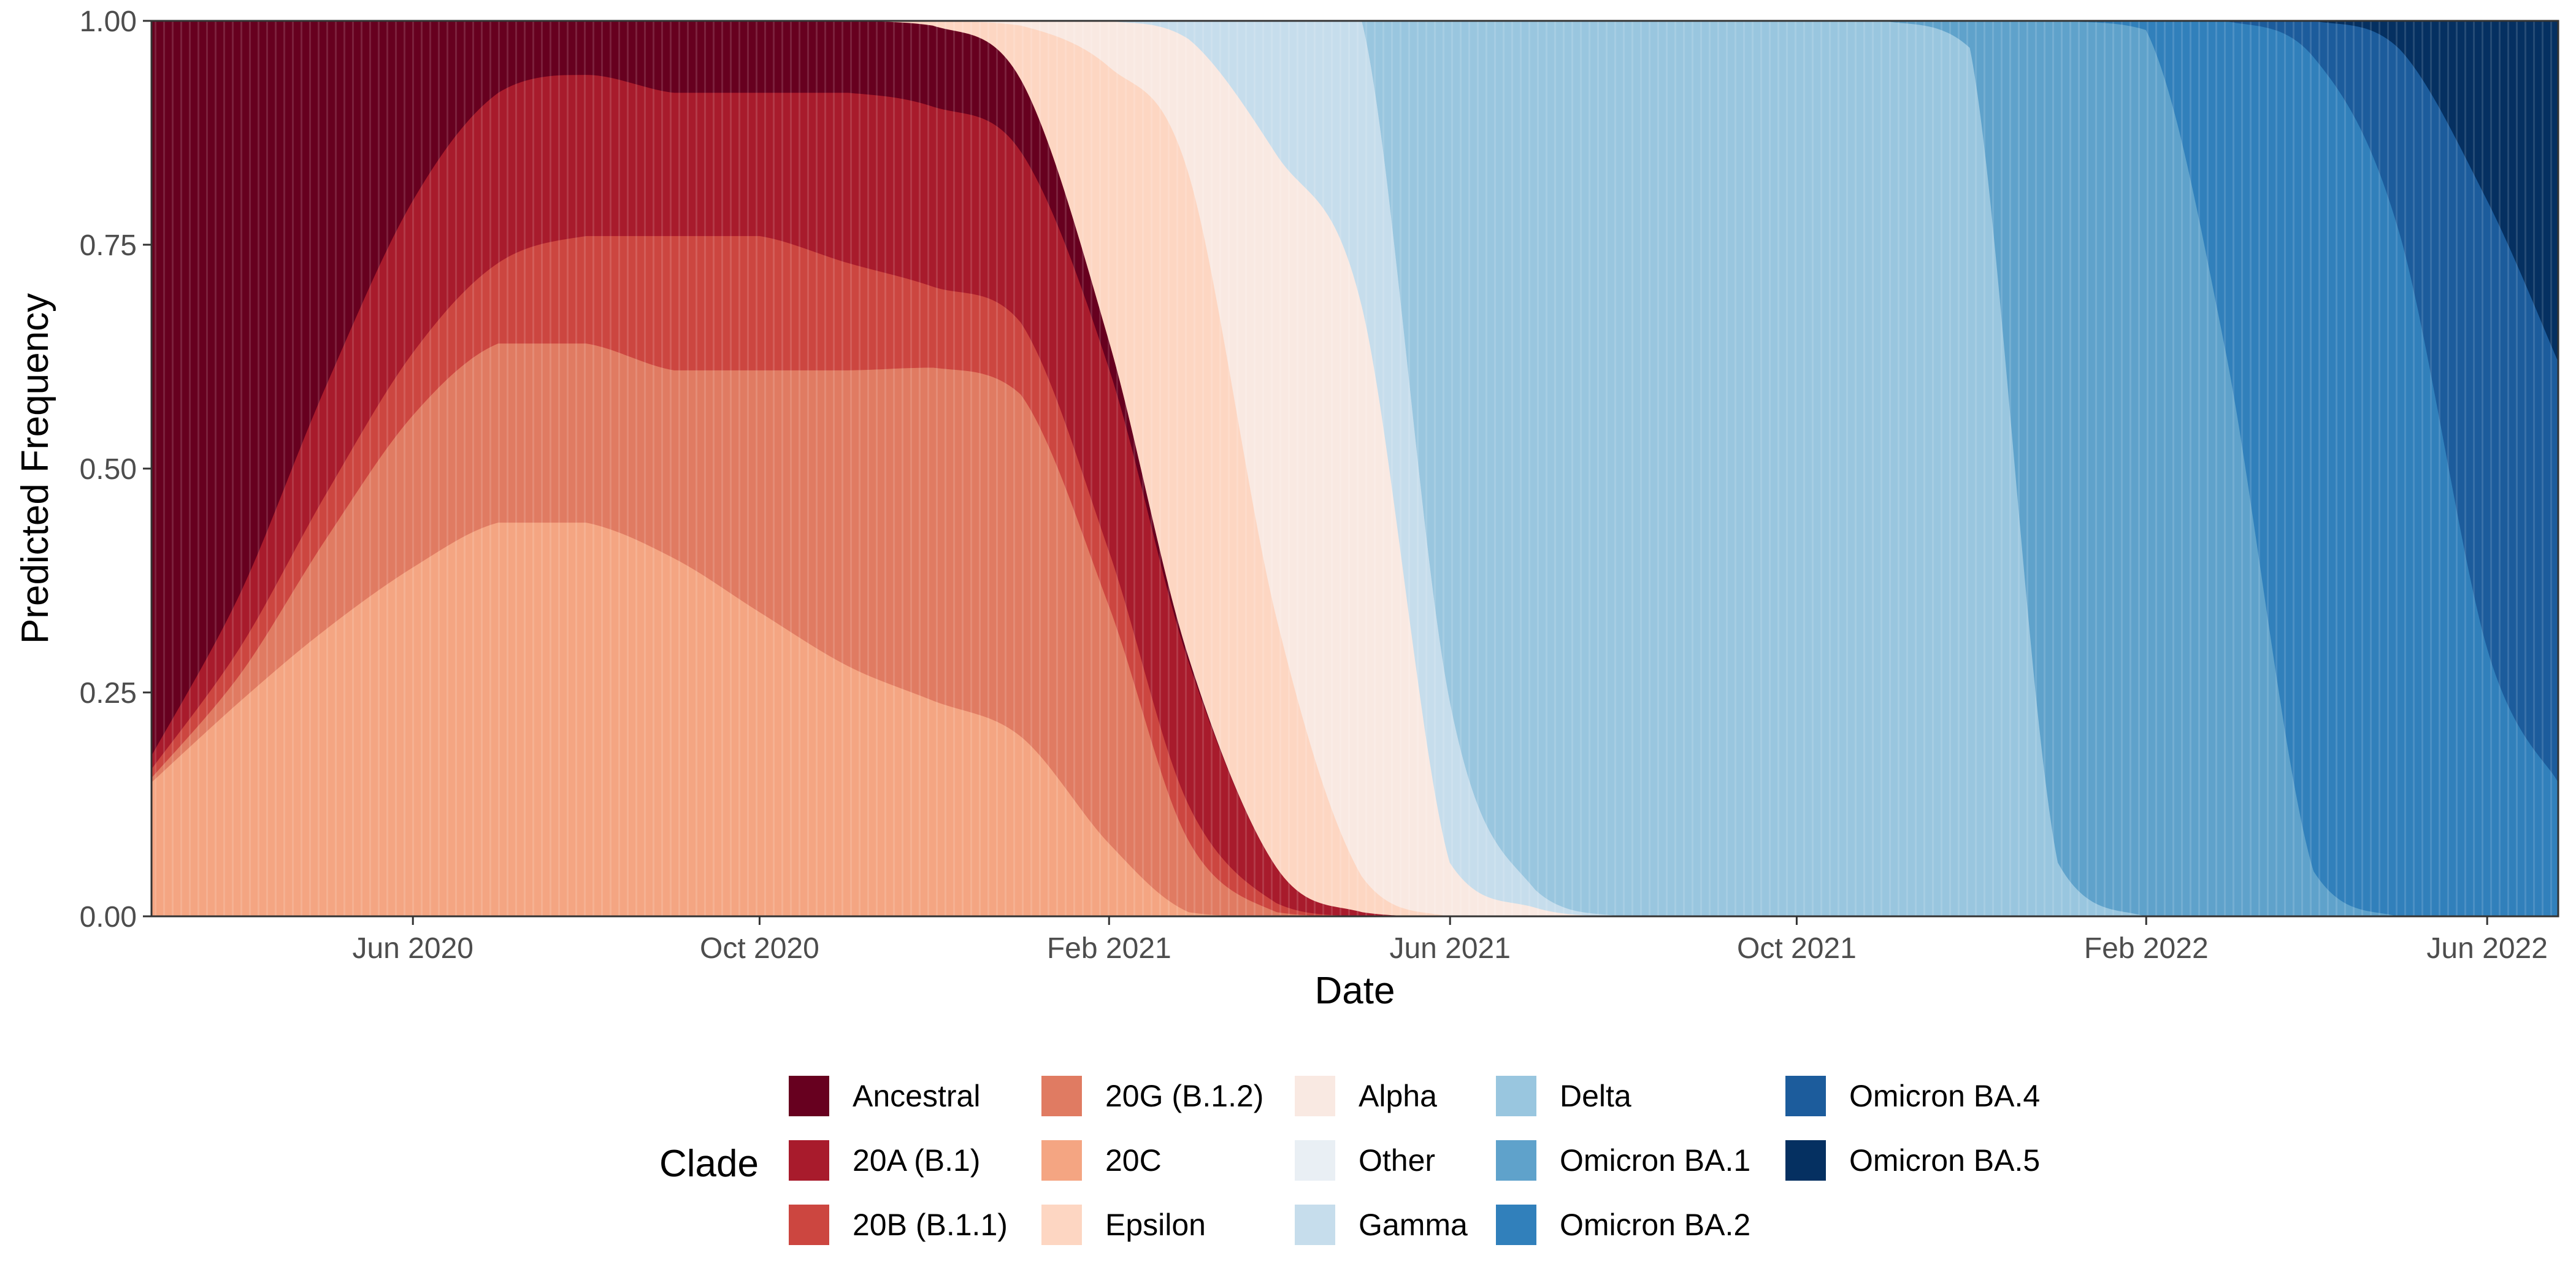 Image resolution: width=2576 pixels, height=1288 pixels. What do you see at coordinates (1450, 948) in the screenshot?
I see `x-tick-label: Jun 2021` at bounding box center [1450, 948].